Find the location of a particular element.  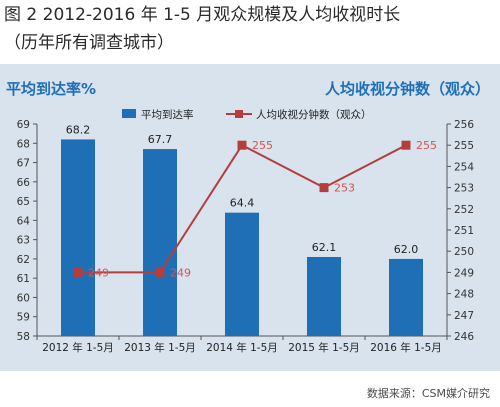

left-tick-label: 60 is located at coordinates (23, 298).